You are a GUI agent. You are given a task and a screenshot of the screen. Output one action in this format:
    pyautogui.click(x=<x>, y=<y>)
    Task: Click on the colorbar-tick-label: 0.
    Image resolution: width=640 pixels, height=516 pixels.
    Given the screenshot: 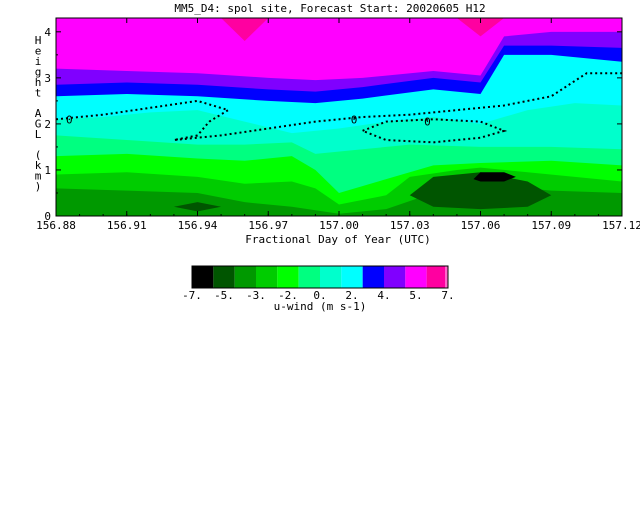 What is the action you would take?
    pyautogui.click(x=319, y=295)
    